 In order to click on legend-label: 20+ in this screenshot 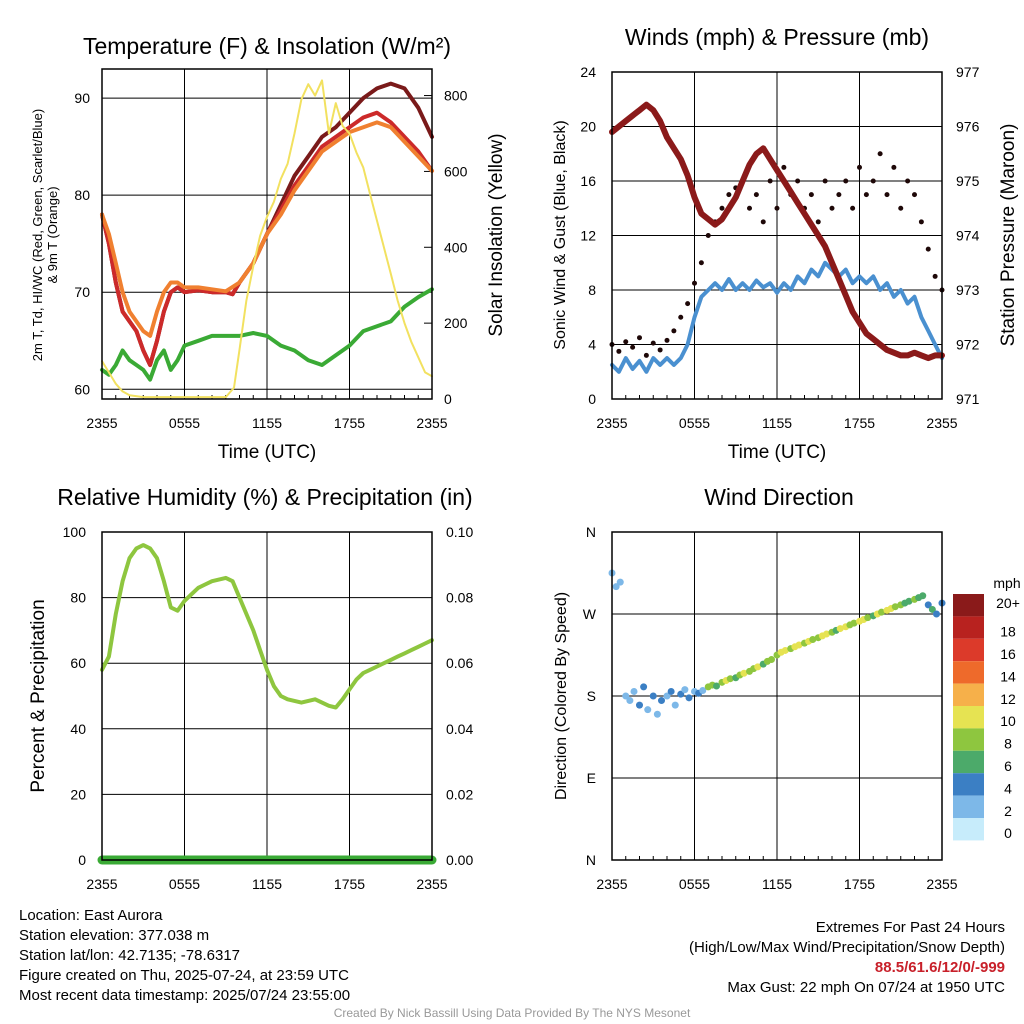, I will do `click(1008, 603)`.